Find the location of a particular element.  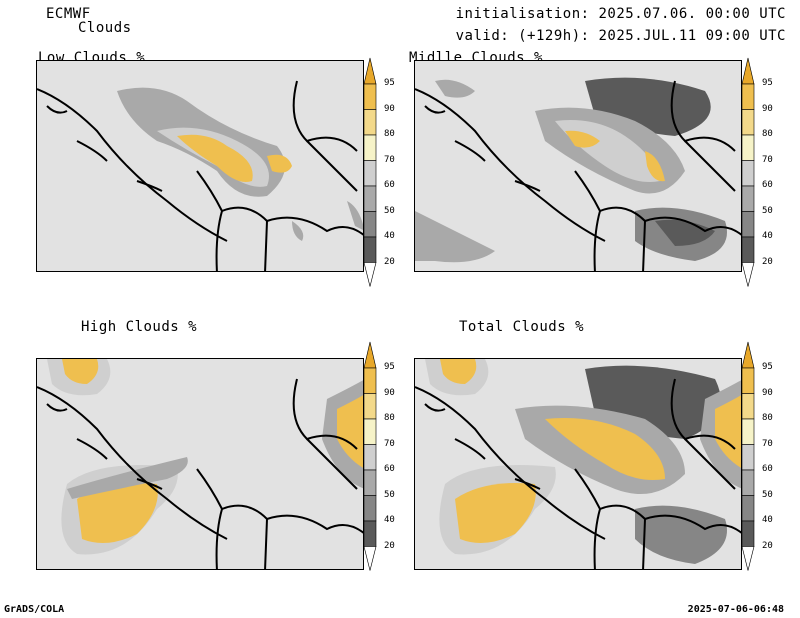

colorbar-top-right: 95 90 80 70 60 50 40 20 is located at coordinates (761, 174).